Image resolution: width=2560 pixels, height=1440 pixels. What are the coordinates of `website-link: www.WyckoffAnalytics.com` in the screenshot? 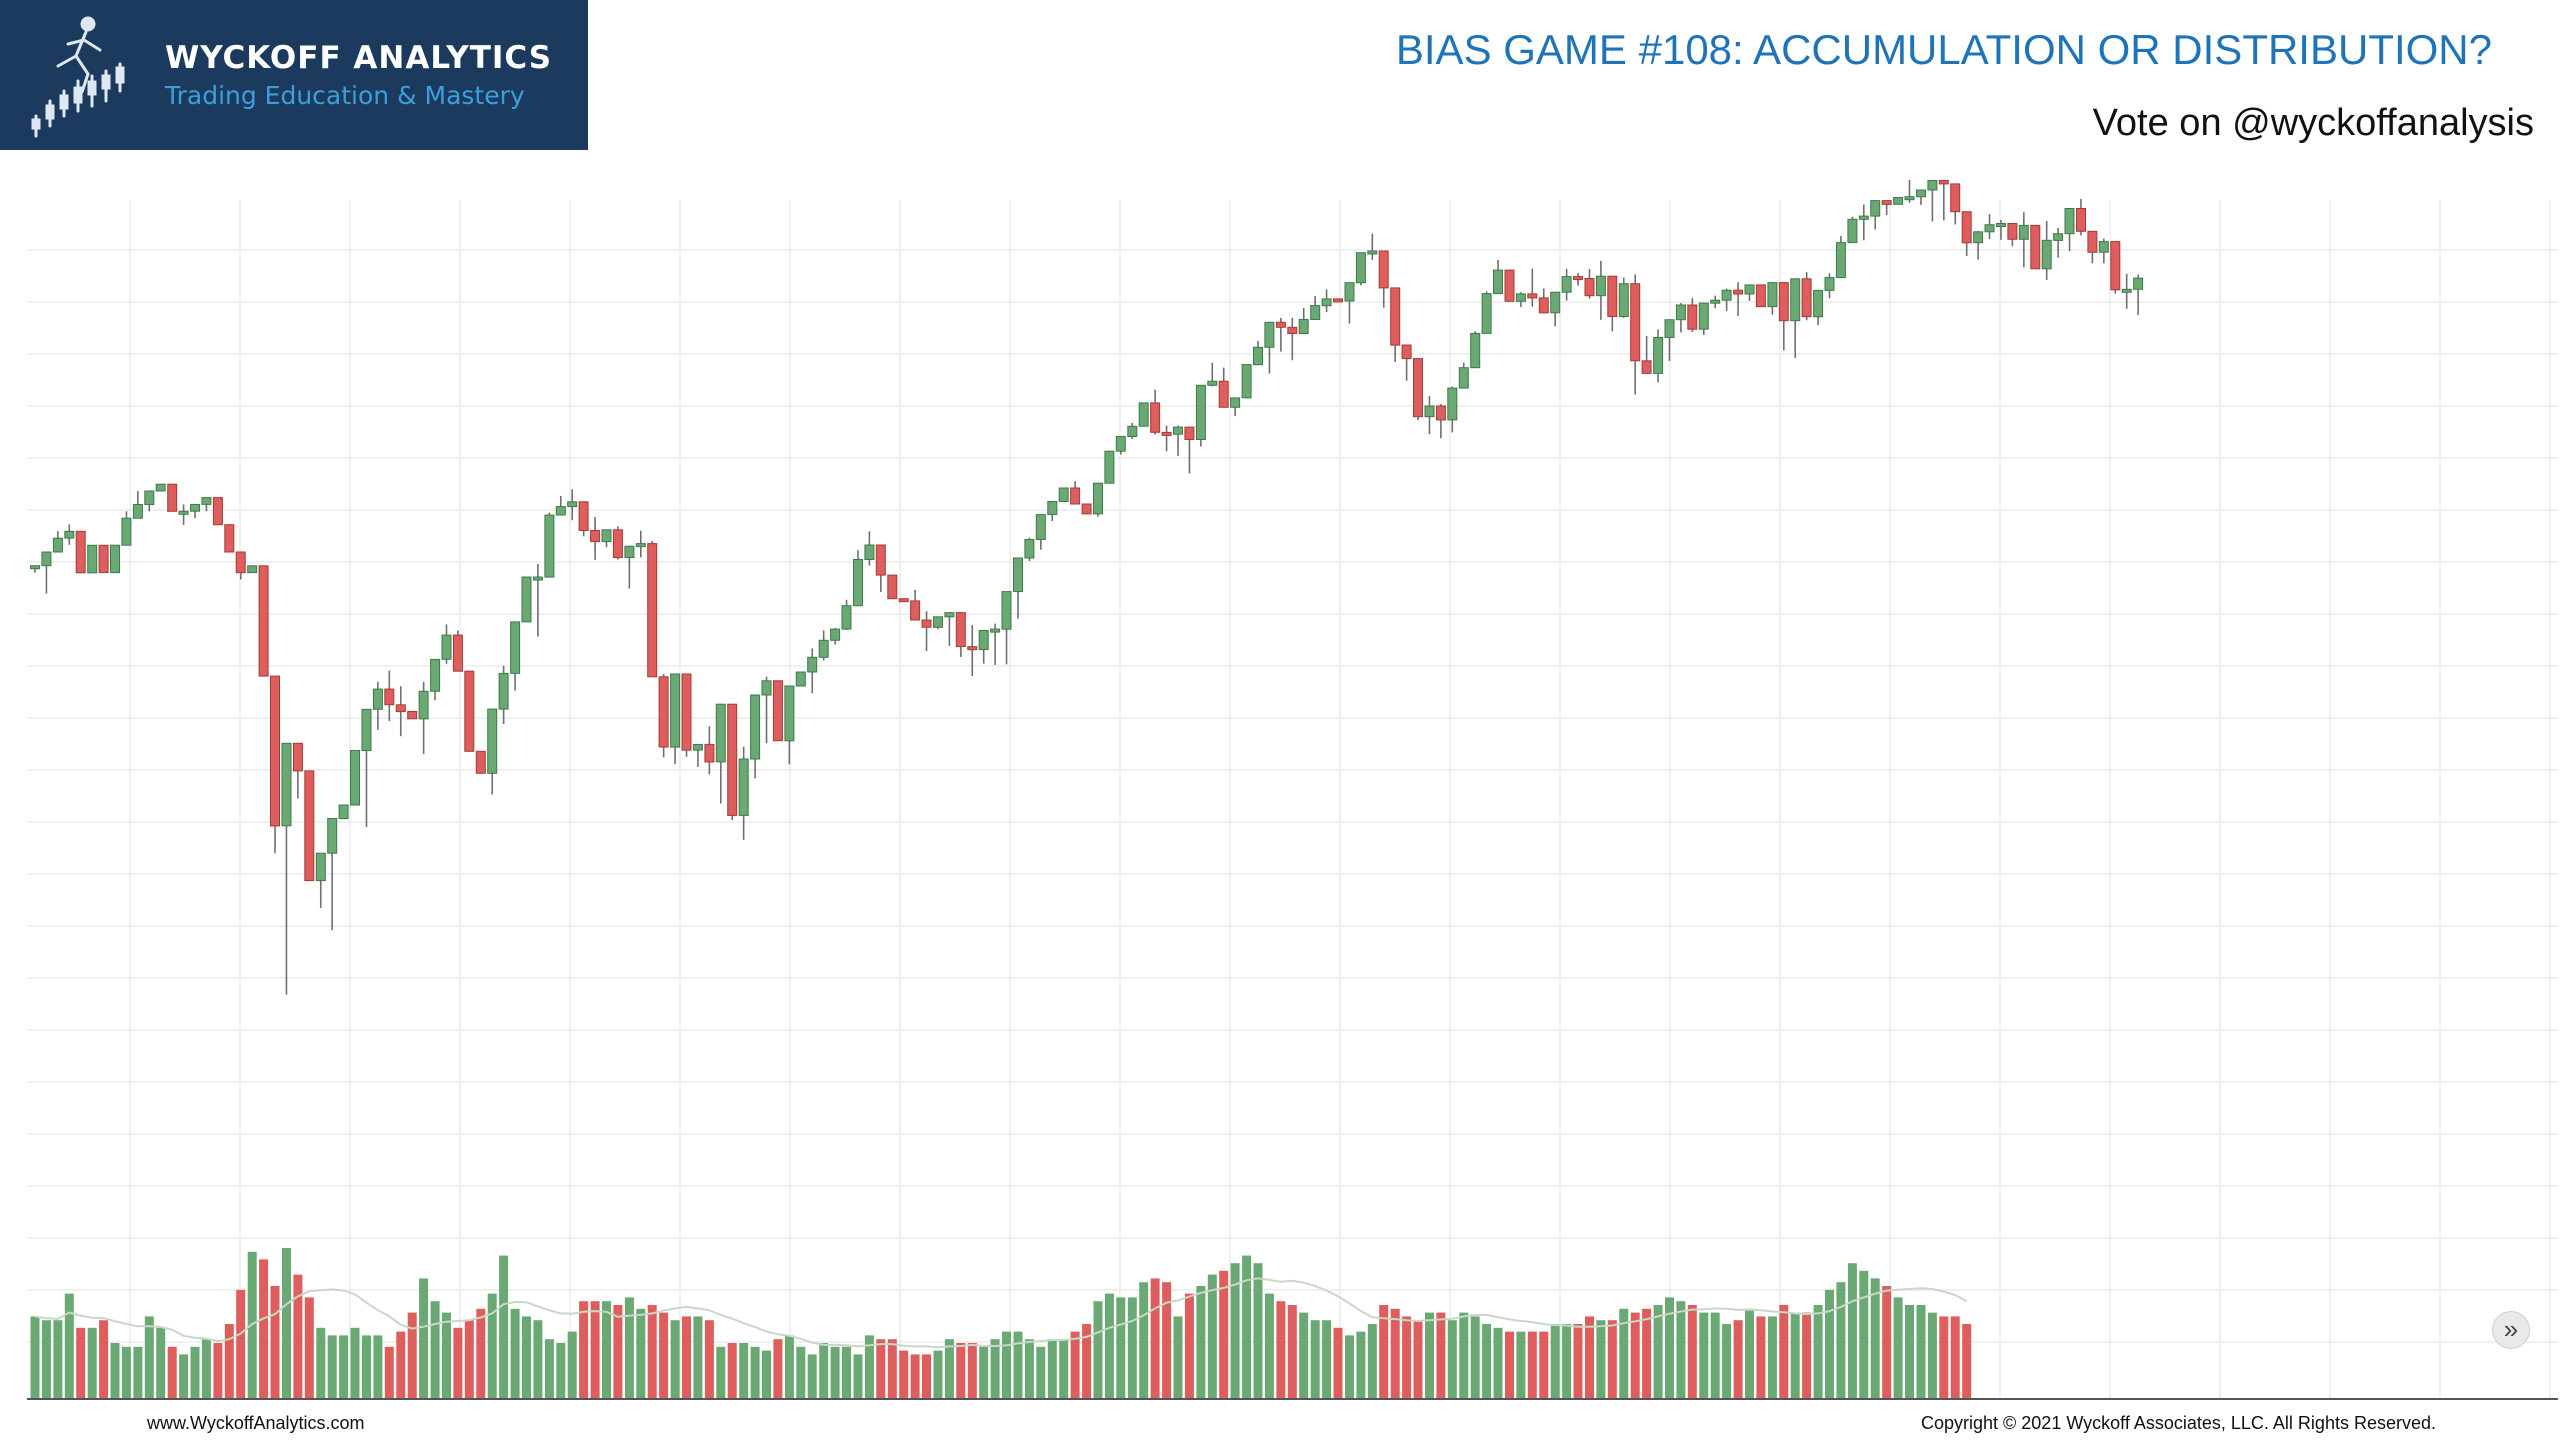 It's located at (256, 1423).